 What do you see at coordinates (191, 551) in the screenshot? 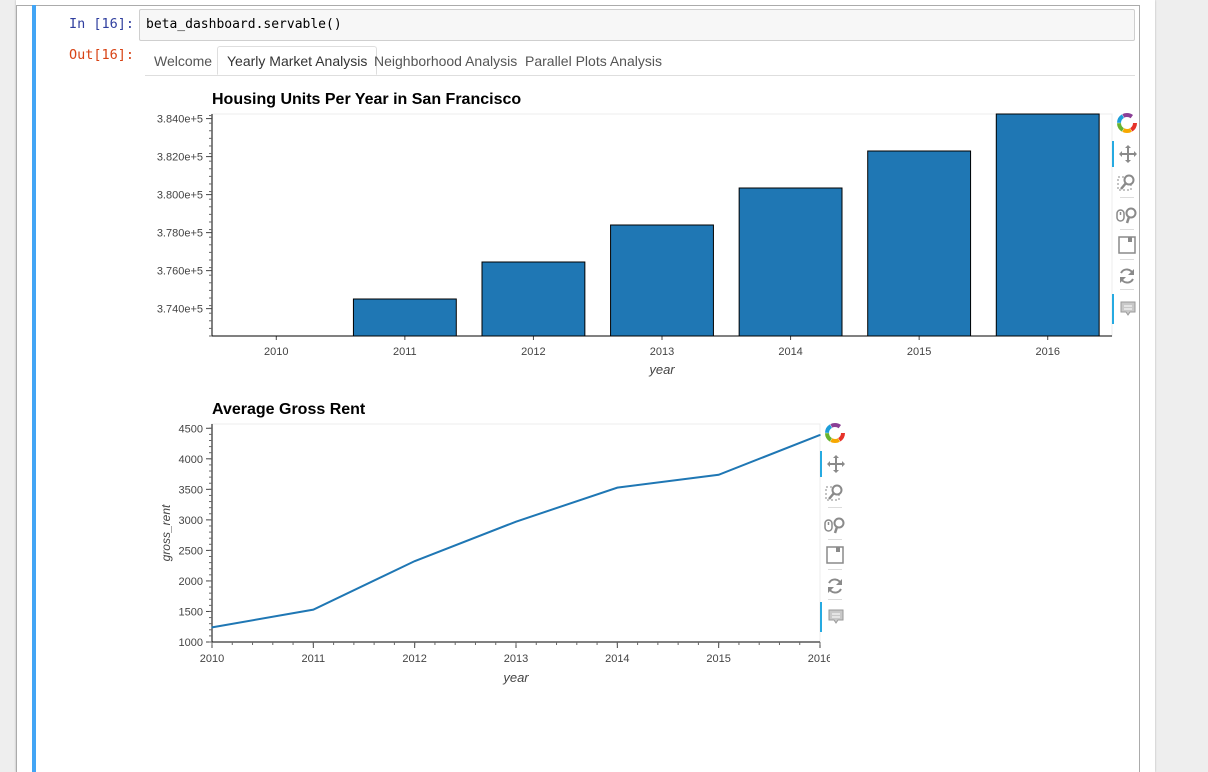
I see `y-tick-label: 2500` at bounding box center [191, 551].